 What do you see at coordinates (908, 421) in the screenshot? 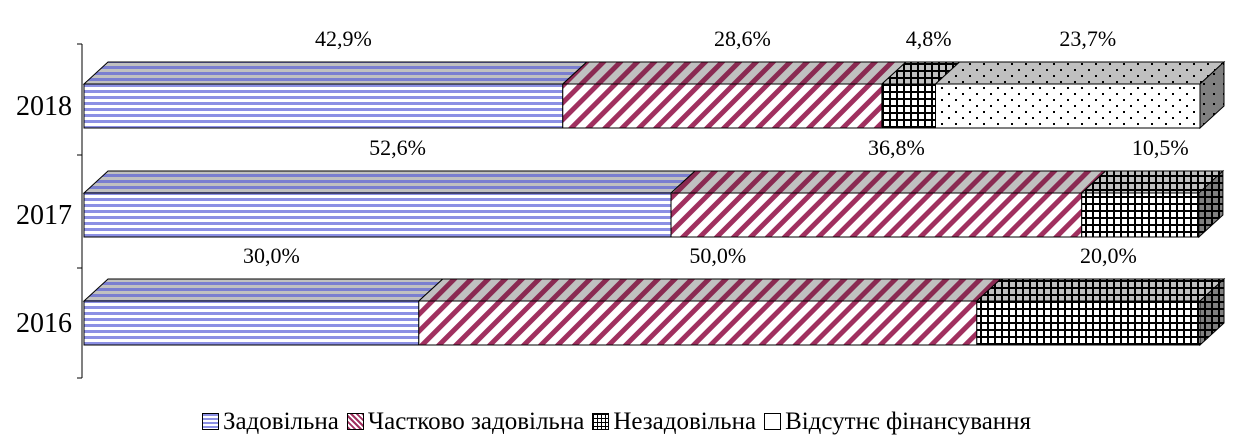
I see `legend-label: Відсутнє фінансування` at bounding box center [908, 421].